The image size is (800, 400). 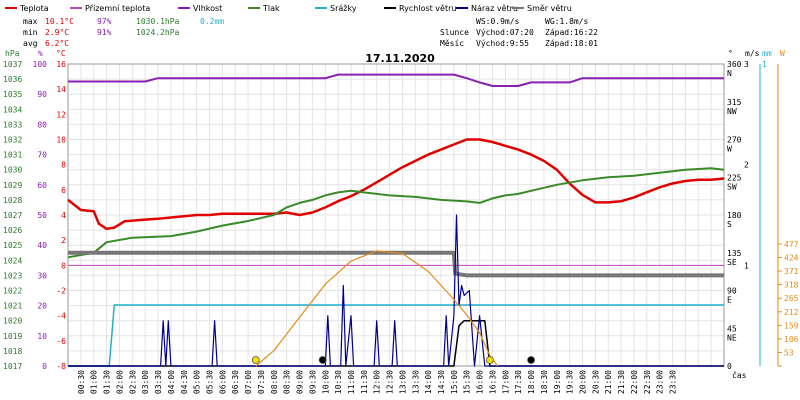 I want to click on info-sun-label: Slunce, so click(x=454, y=32).